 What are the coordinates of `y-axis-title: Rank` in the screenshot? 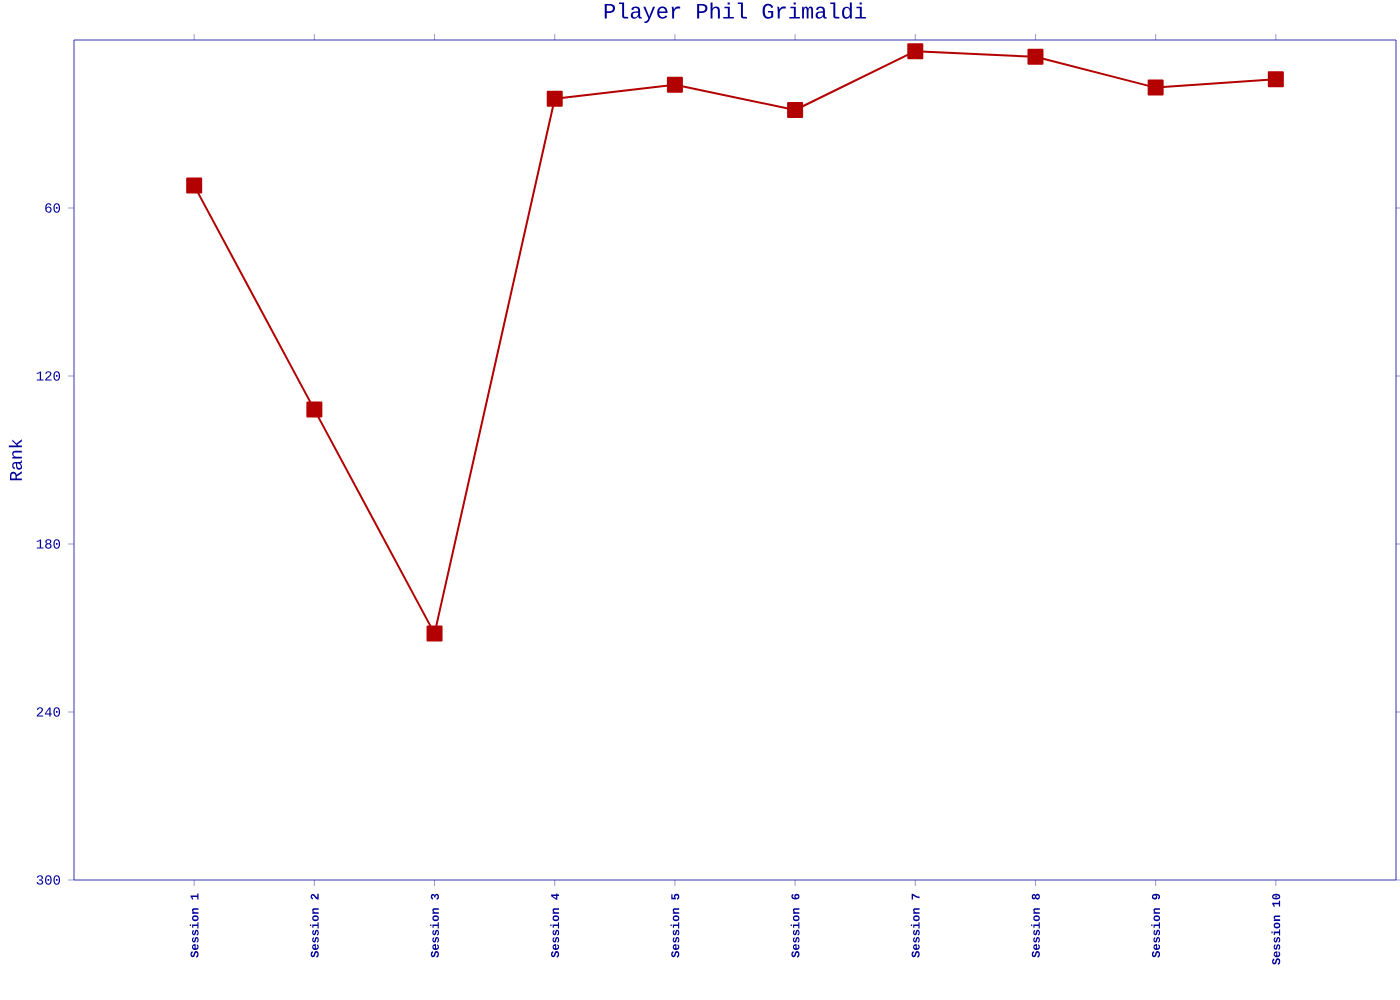 It's located at (15, 460).